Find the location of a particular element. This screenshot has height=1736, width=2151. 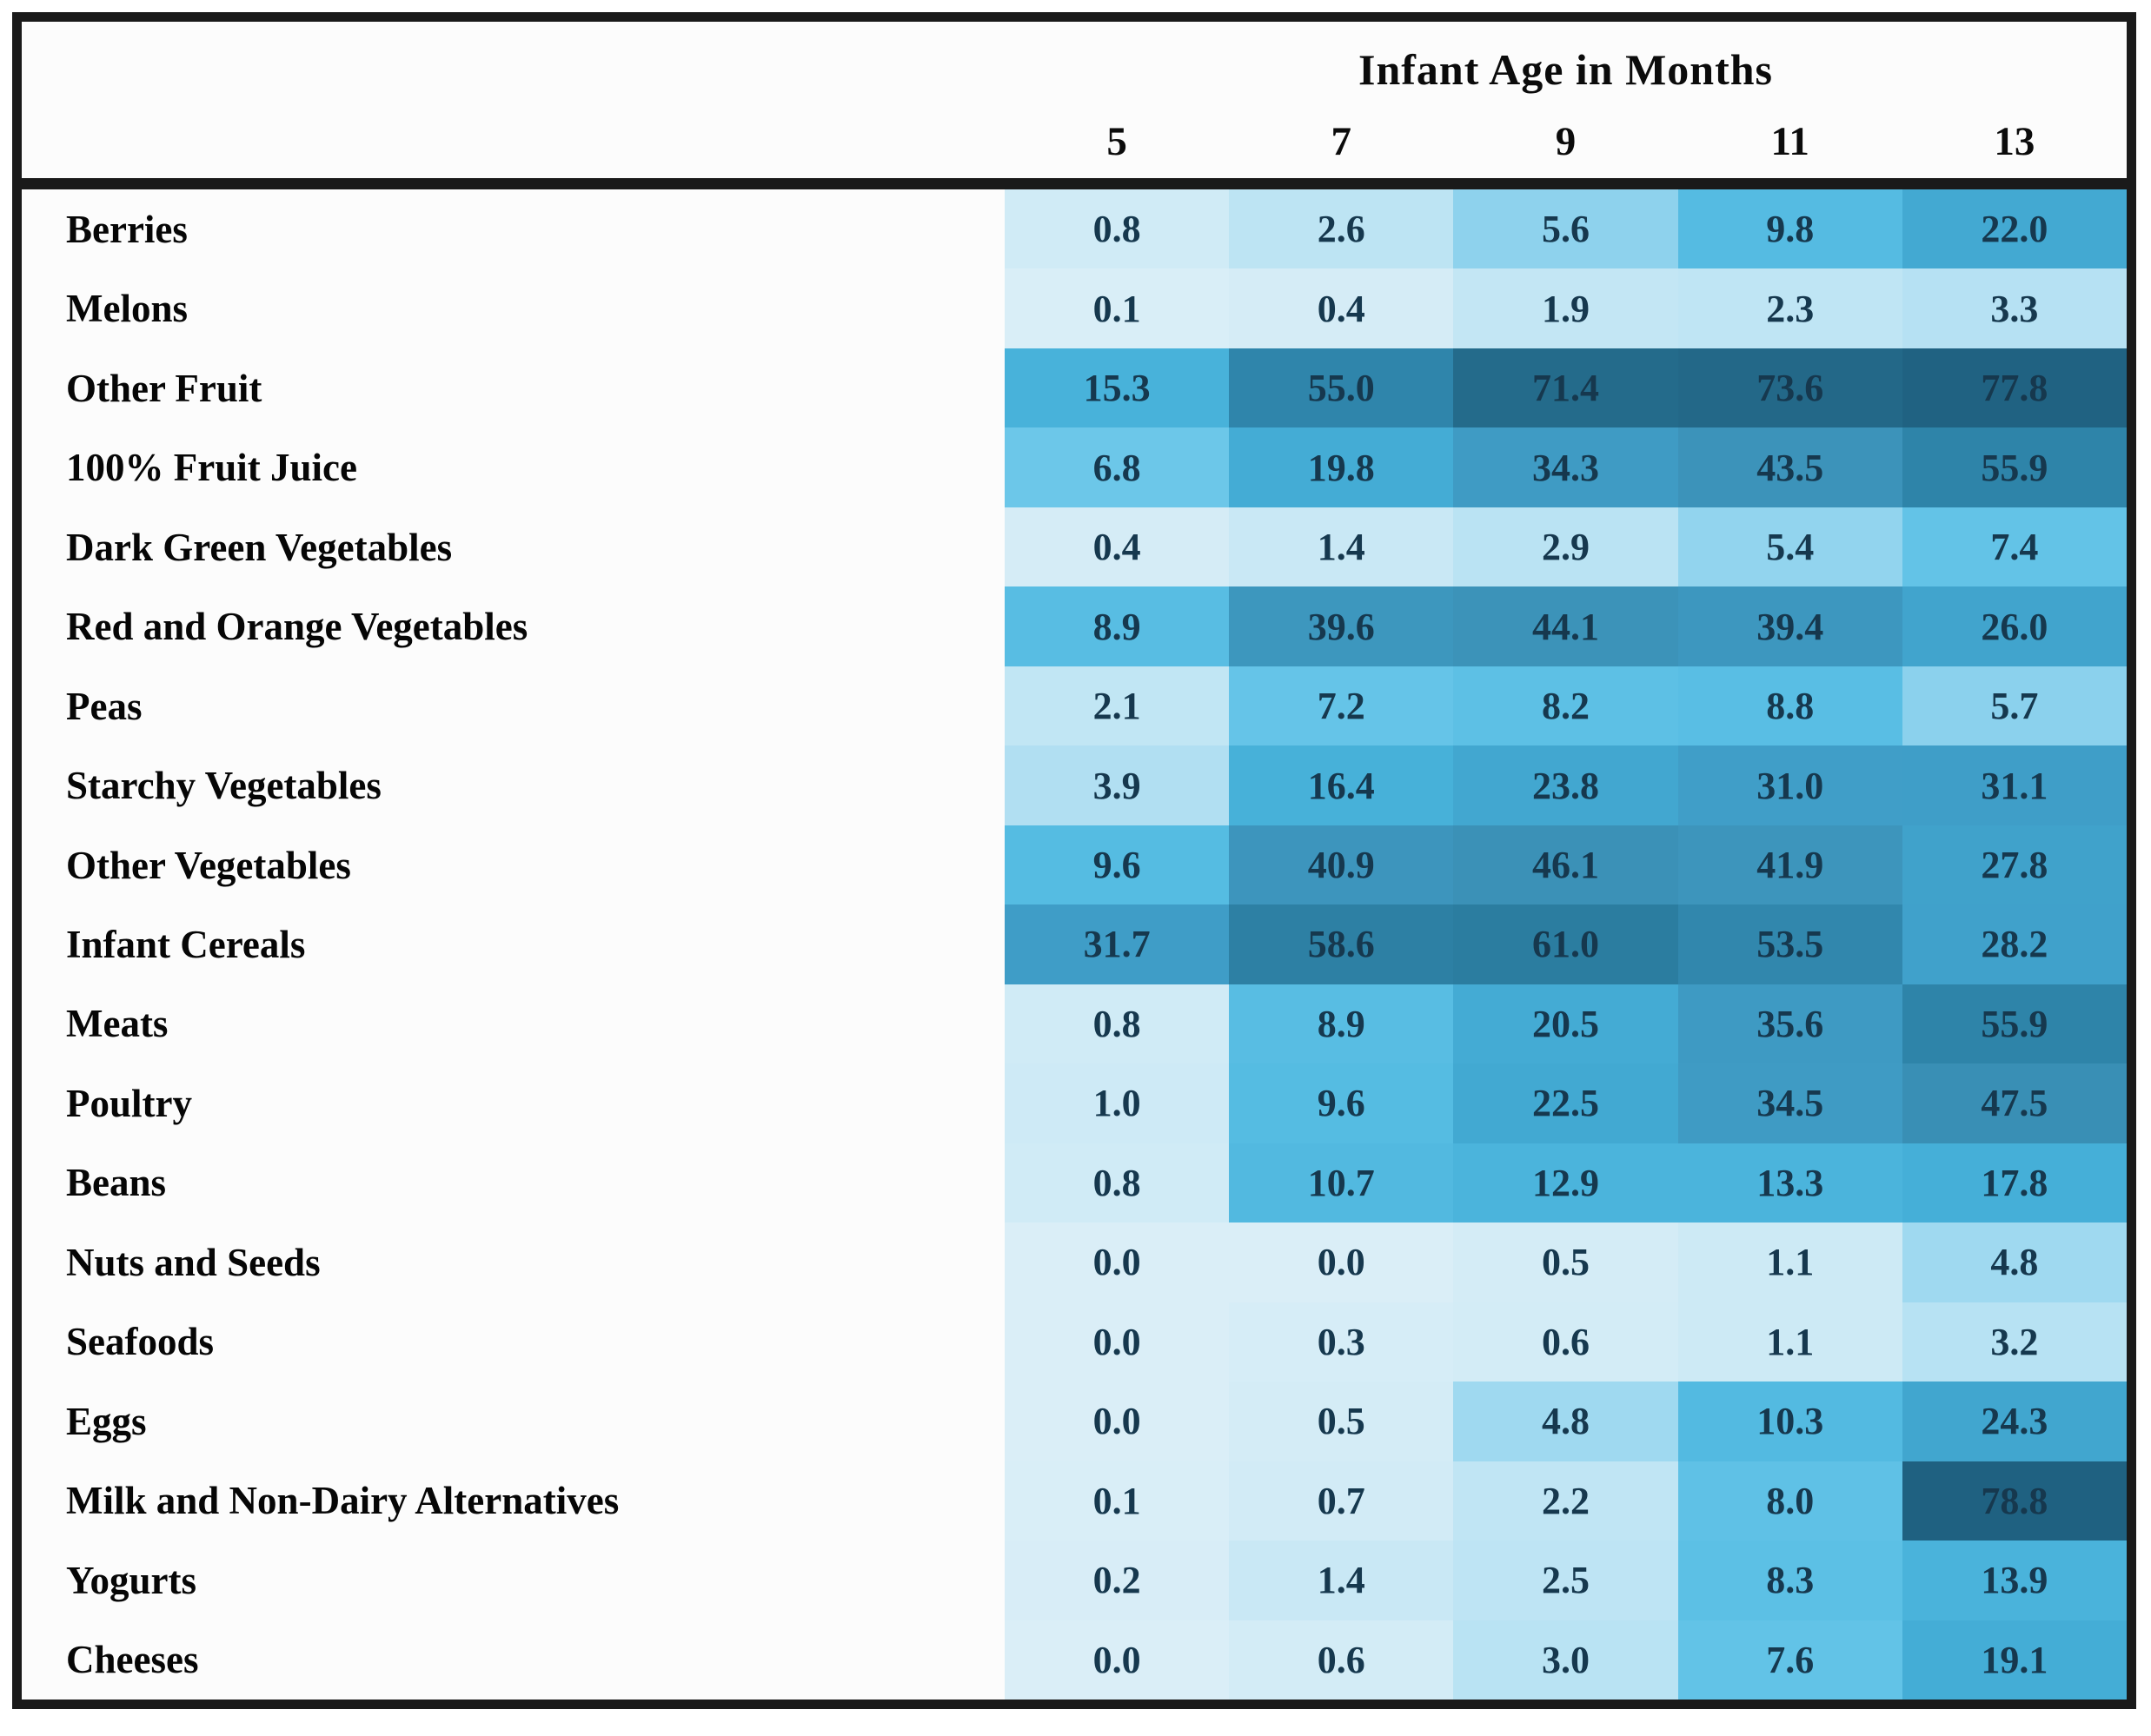

table-header-title: Infant Age in Months is located at coordinates (1566, 69).